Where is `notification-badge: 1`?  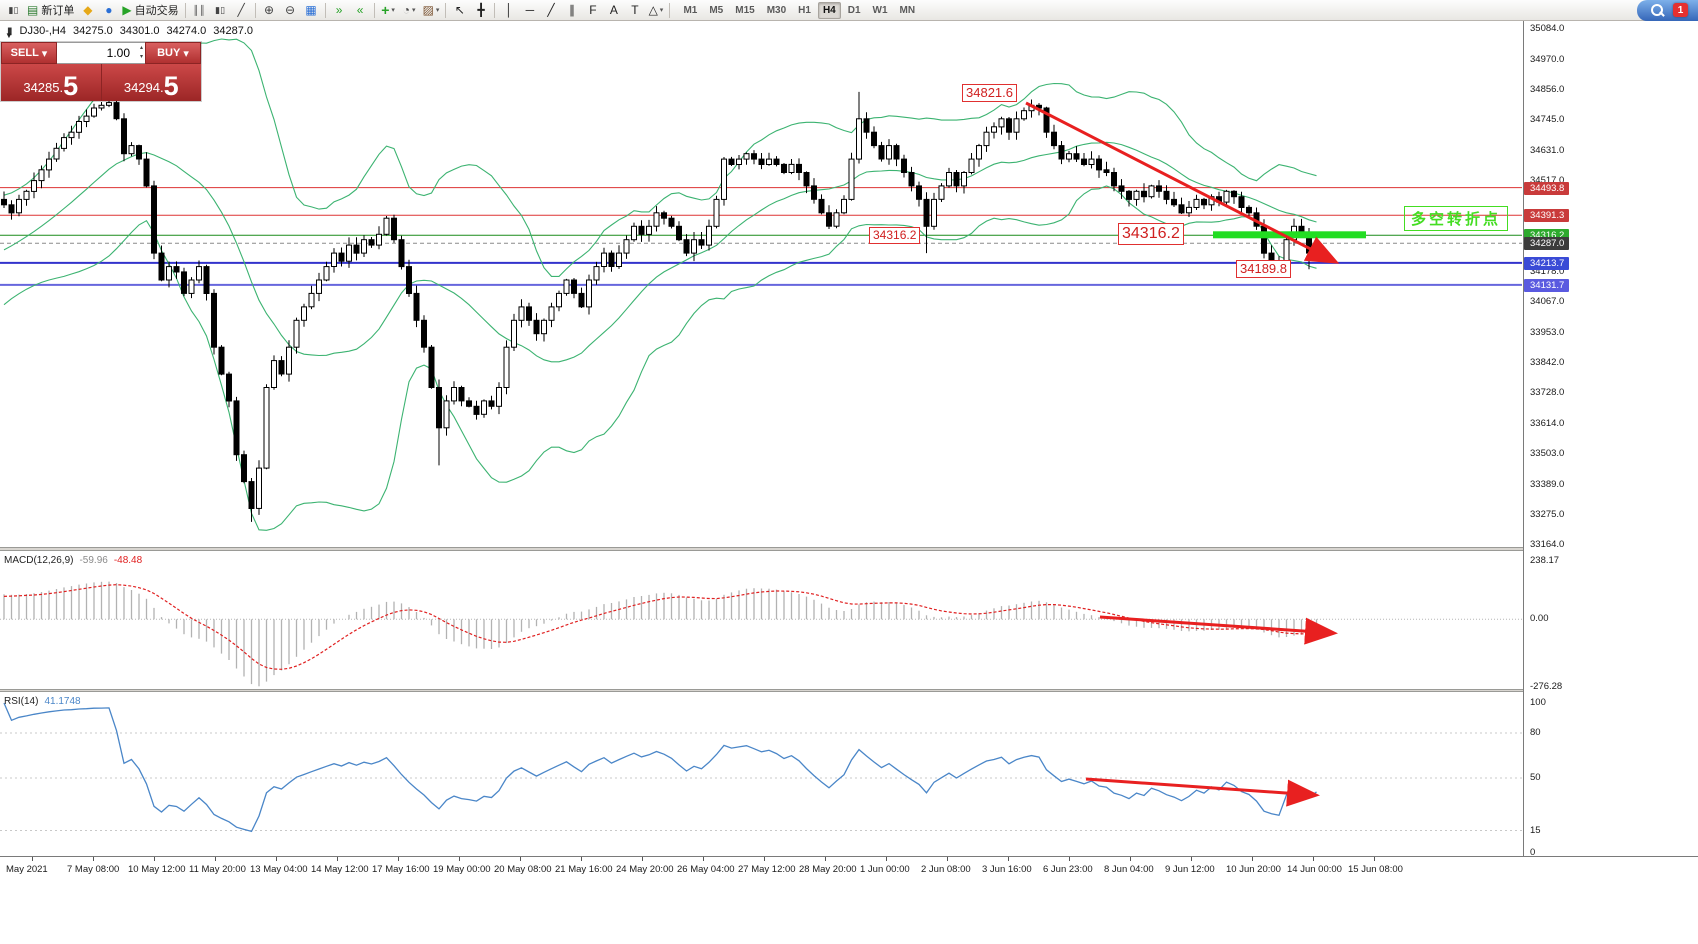
notification-badge: 1 is located at coordinates (1680, 10).